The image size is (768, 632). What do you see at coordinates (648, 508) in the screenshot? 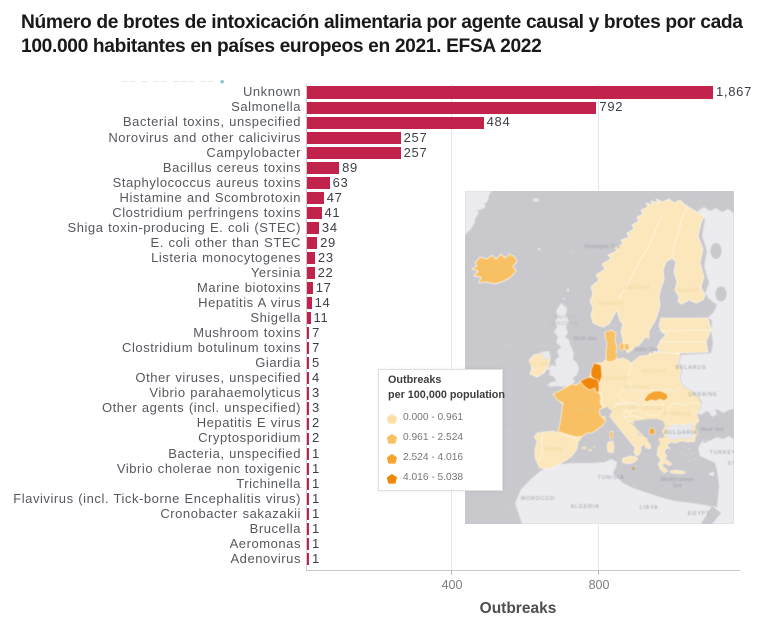
I see `svg-text: LIBYA` at bounding box center [648, 508].